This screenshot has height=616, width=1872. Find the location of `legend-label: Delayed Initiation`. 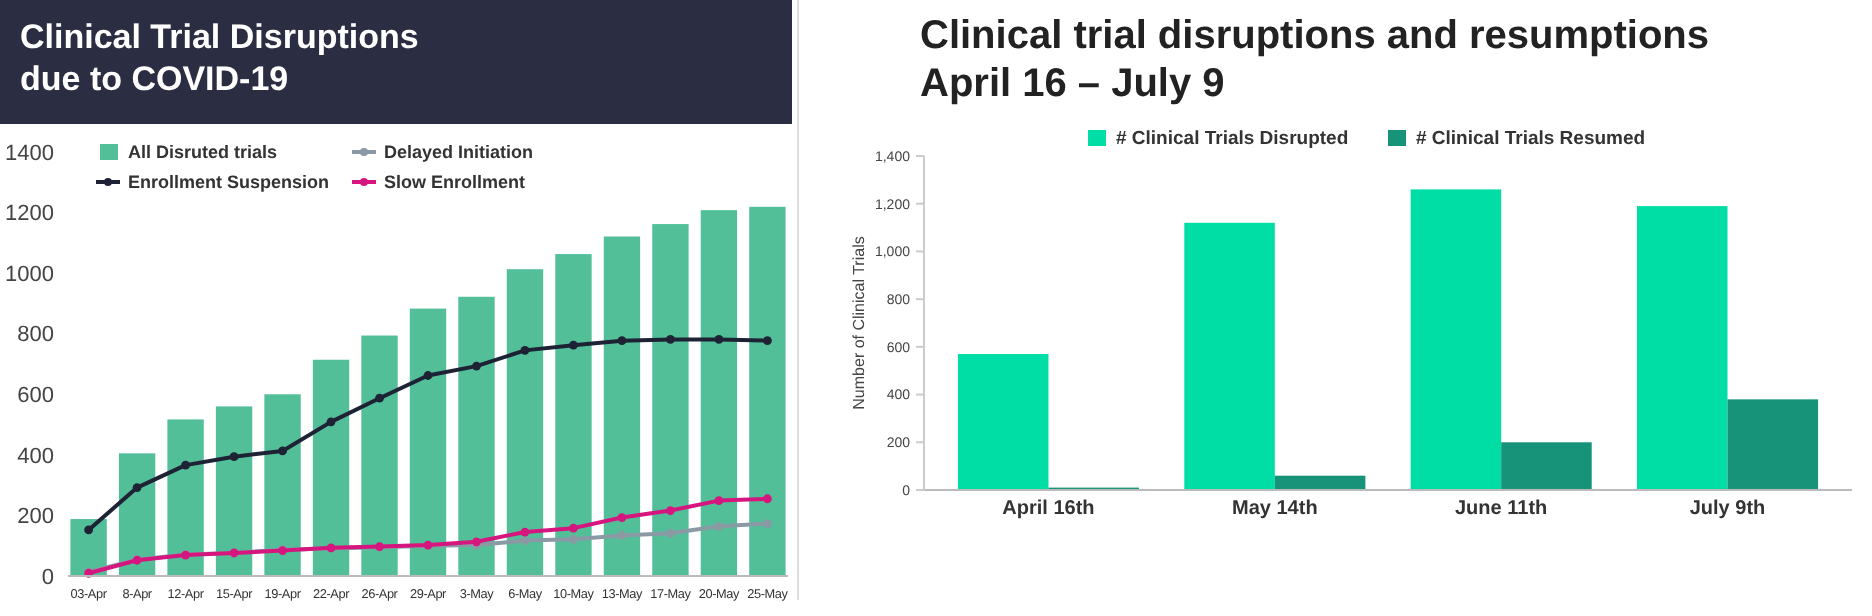

legend-label: Delayed Initiation is located at coordinates (459, 152).